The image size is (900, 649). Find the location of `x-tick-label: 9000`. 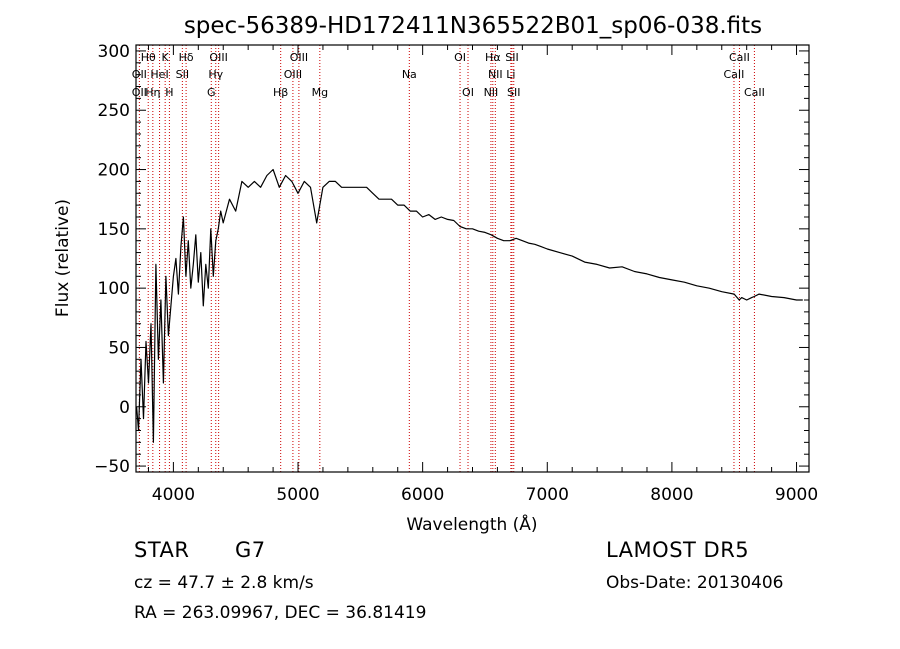

x-tick-label: 9000 is located at coordinates (796, 495).